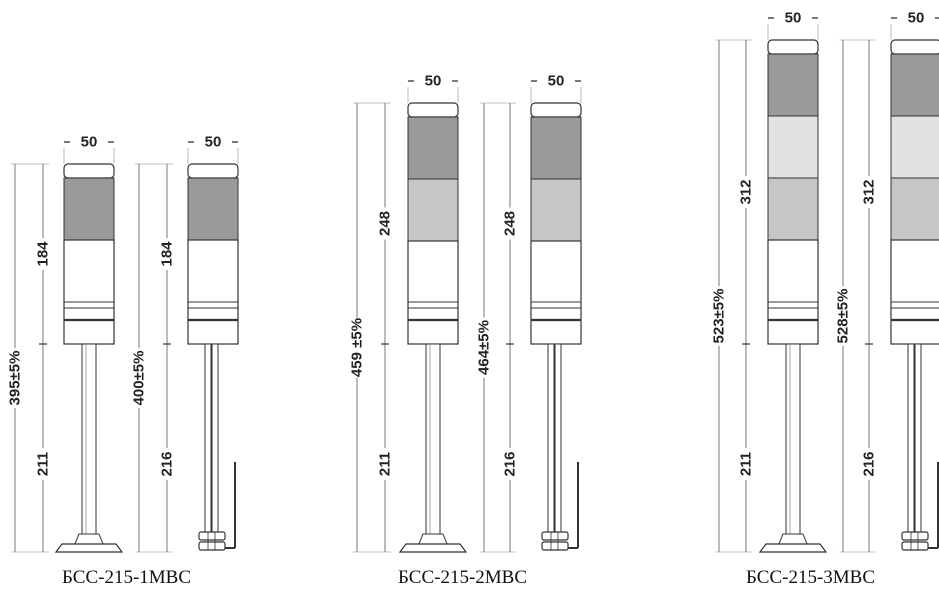  I want to click on tower-3-1: 50 523±5% 312 211, so click(769, 281).